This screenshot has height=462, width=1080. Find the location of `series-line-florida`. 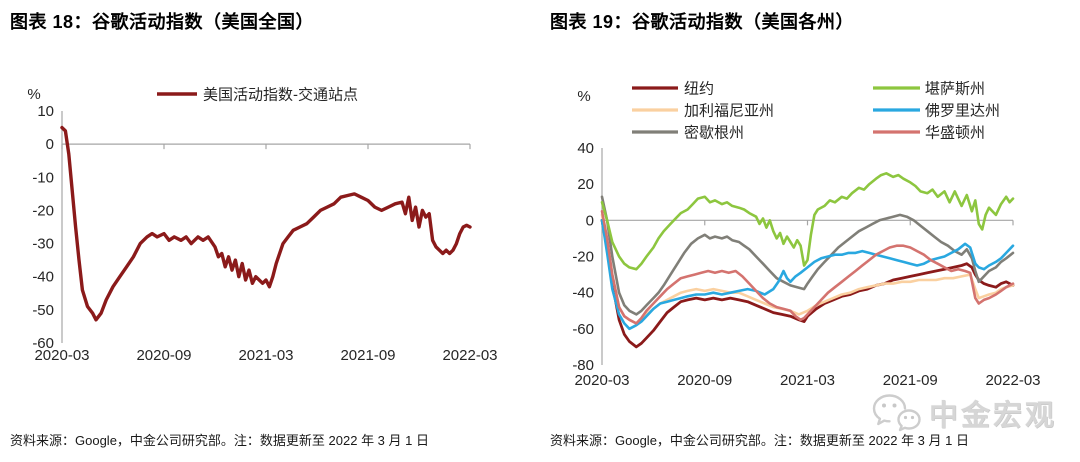

series-line-florida is located at coordinates (807, 275).